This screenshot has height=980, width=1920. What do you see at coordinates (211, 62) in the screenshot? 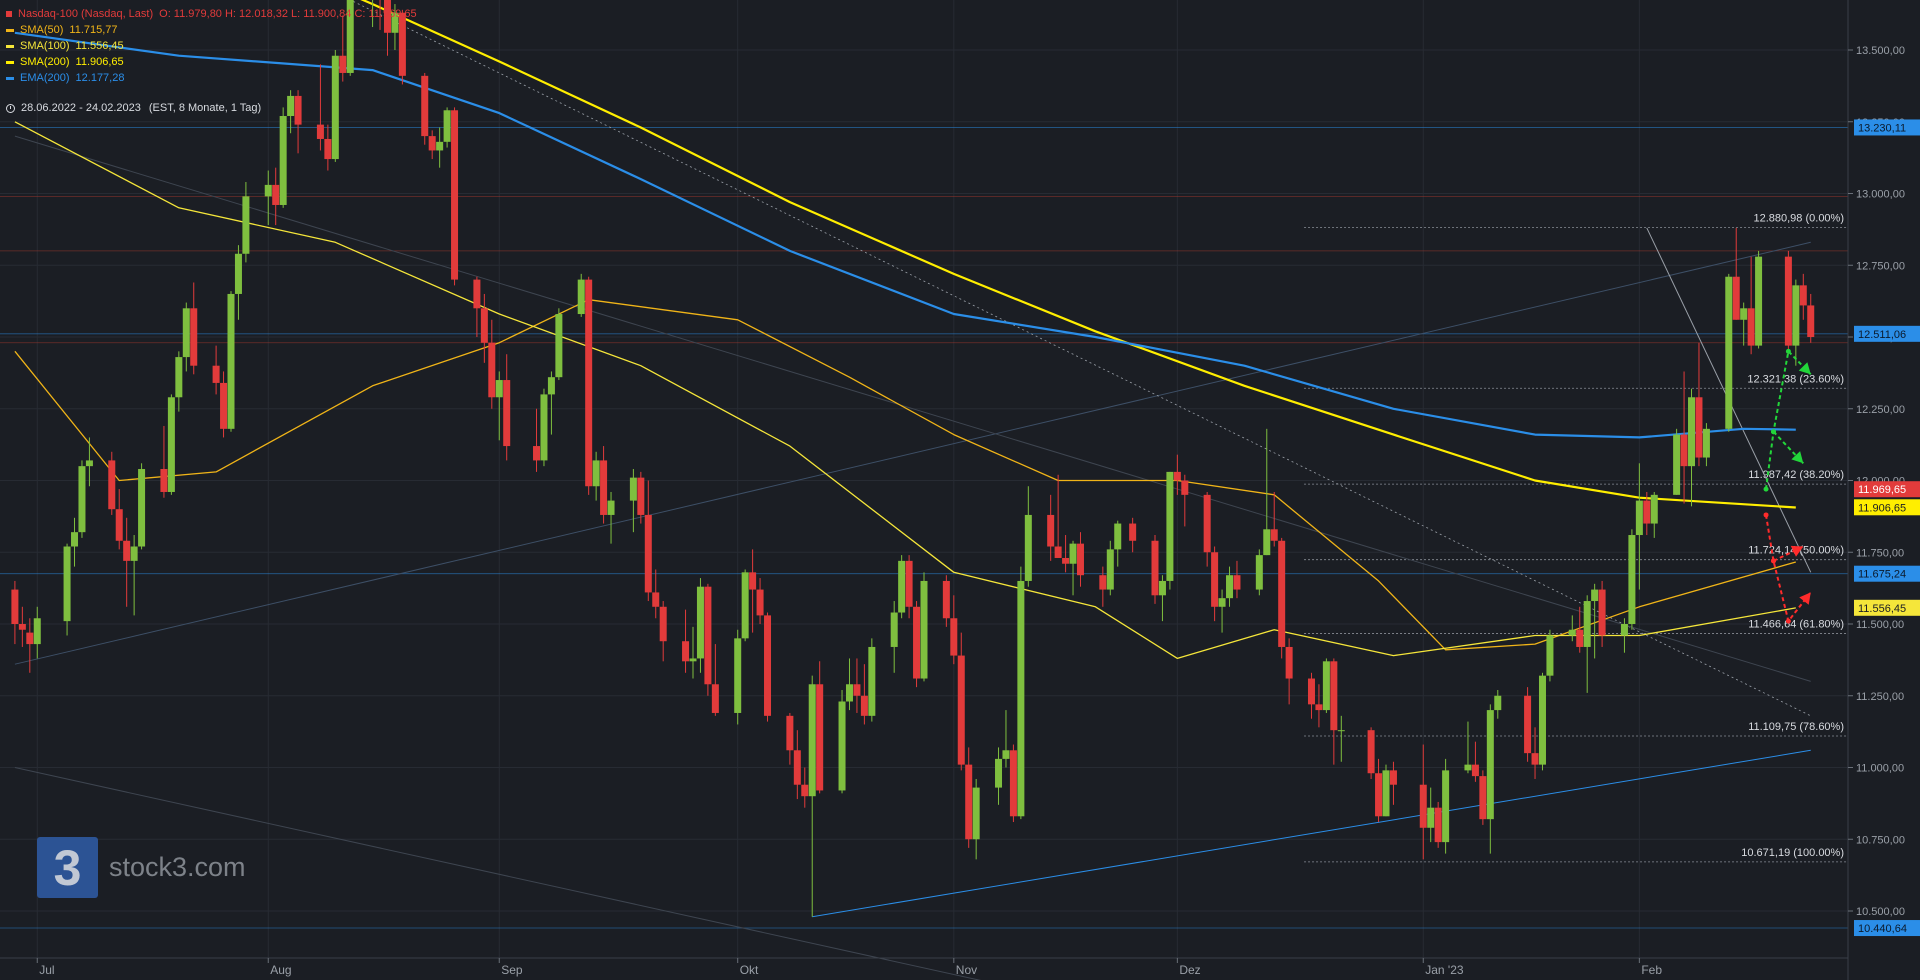
I see `legend-indicator: SMA(200) 11.906,65` at bounding box center [211, 62].